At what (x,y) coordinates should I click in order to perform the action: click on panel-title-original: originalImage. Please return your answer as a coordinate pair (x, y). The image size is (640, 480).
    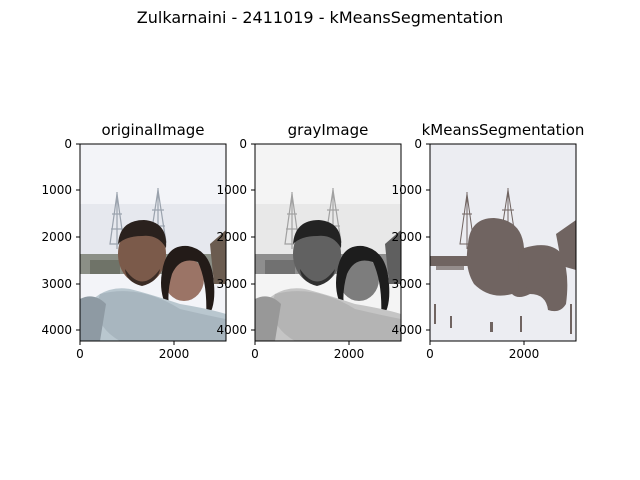
    Looking at the image, I should click on (153, 130).